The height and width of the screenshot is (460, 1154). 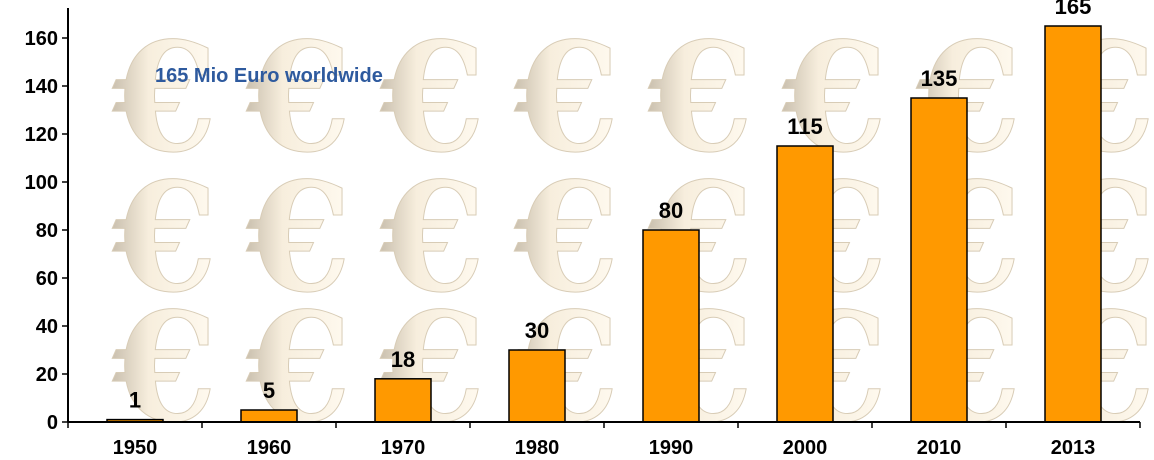 I want to click on chart-annotation: 165 Mio Euro worldwide, so click(x=269, y=76).